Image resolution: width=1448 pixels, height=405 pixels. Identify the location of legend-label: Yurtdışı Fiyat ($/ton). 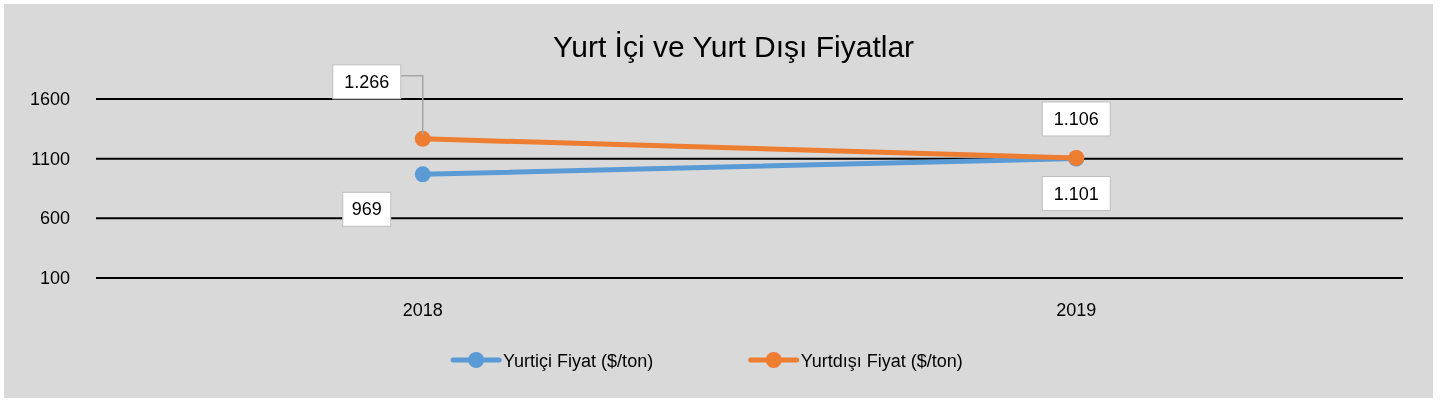
(881, 361).